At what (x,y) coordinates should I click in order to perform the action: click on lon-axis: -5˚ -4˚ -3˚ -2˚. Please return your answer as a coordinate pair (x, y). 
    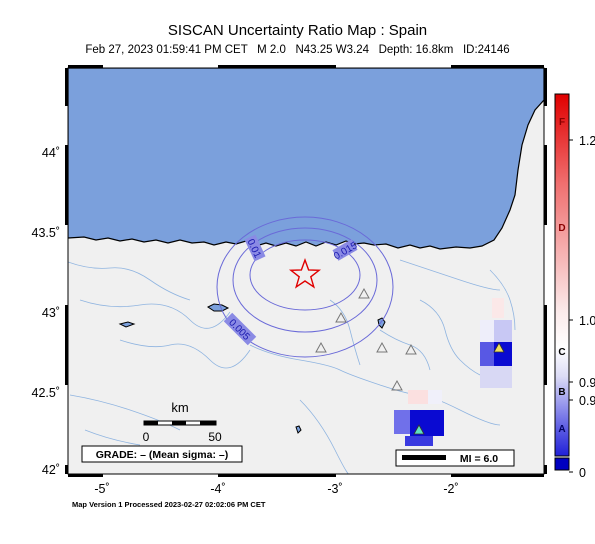
    Looking at the image, I should click on (276, 489).